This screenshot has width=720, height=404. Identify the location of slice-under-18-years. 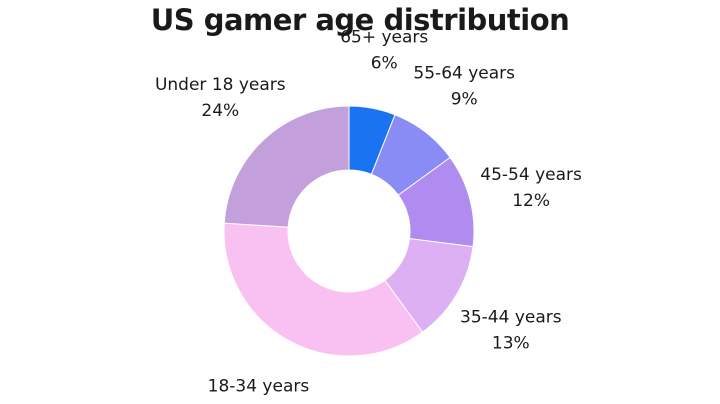
(286, 166).